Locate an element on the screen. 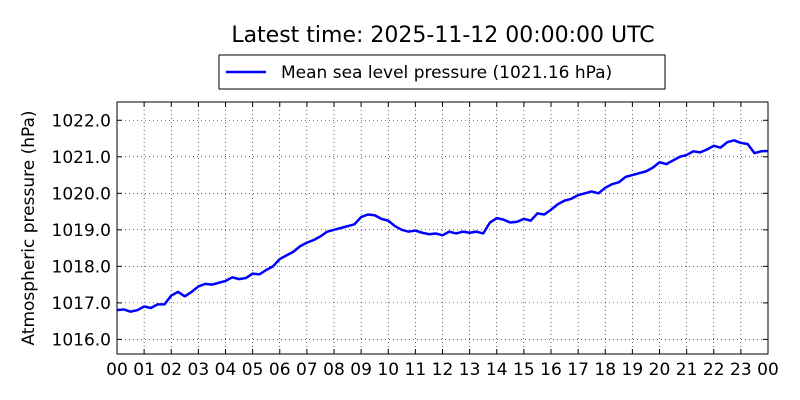  y-tick-label: 1020.0 is located at coordinates (81, 194).